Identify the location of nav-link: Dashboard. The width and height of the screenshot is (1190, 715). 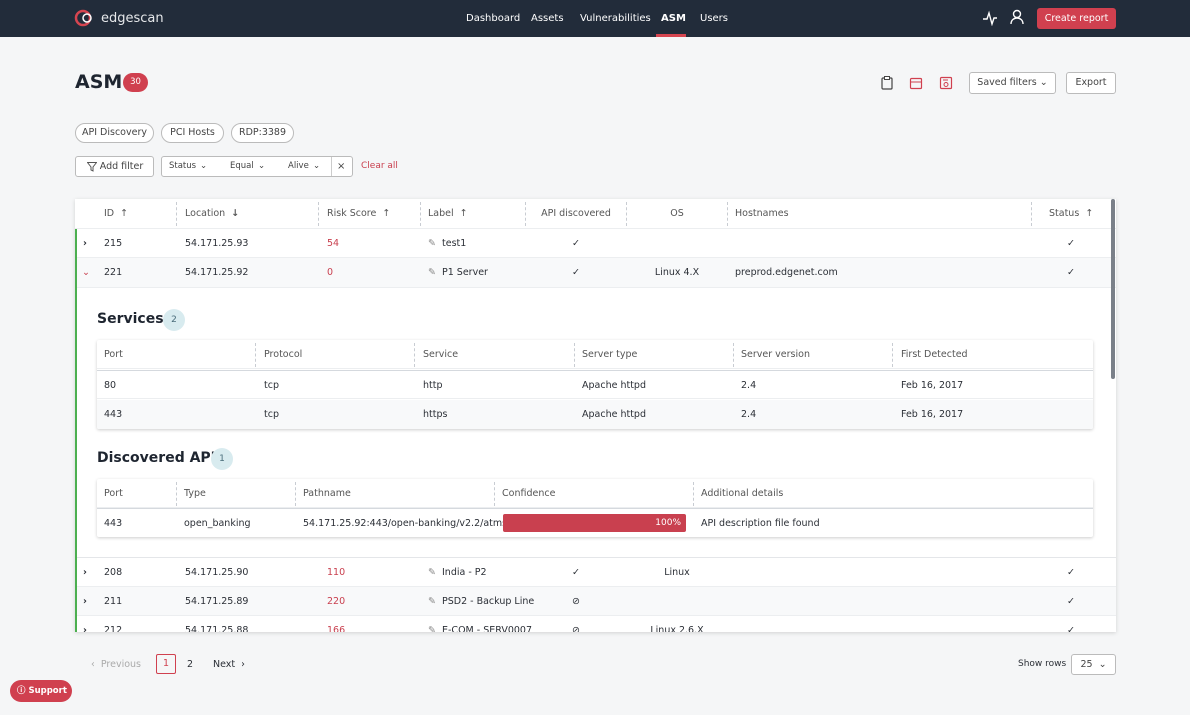
(493, 18).